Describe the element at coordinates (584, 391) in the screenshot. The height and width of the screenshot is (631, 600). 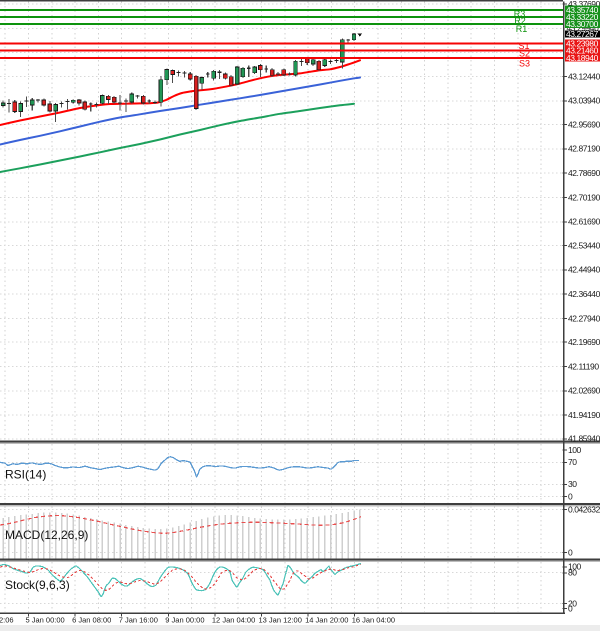
I see `svg-text: 42.02690` at that location.